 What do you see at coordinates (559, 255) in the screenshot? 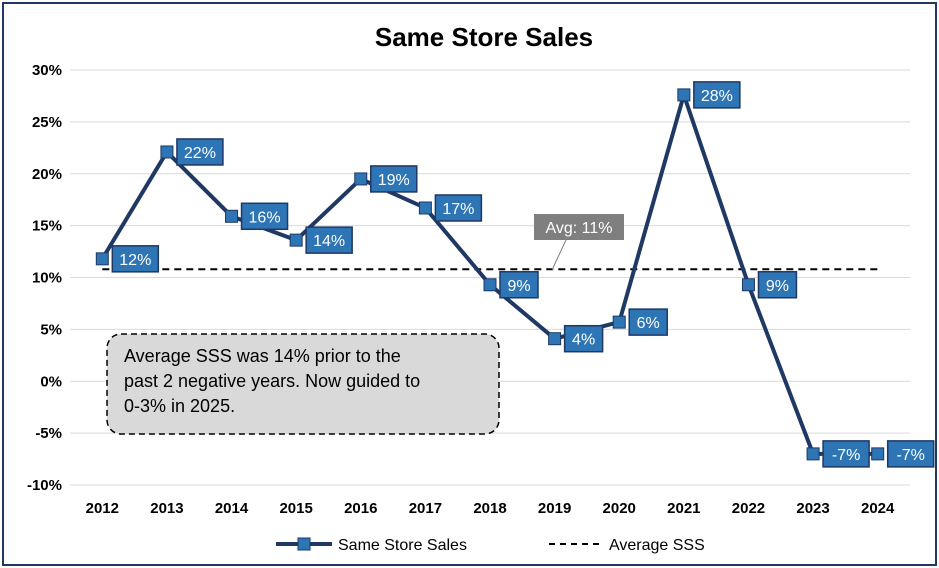
I see `avg-callout-leader` at bounding box center [559, 255].